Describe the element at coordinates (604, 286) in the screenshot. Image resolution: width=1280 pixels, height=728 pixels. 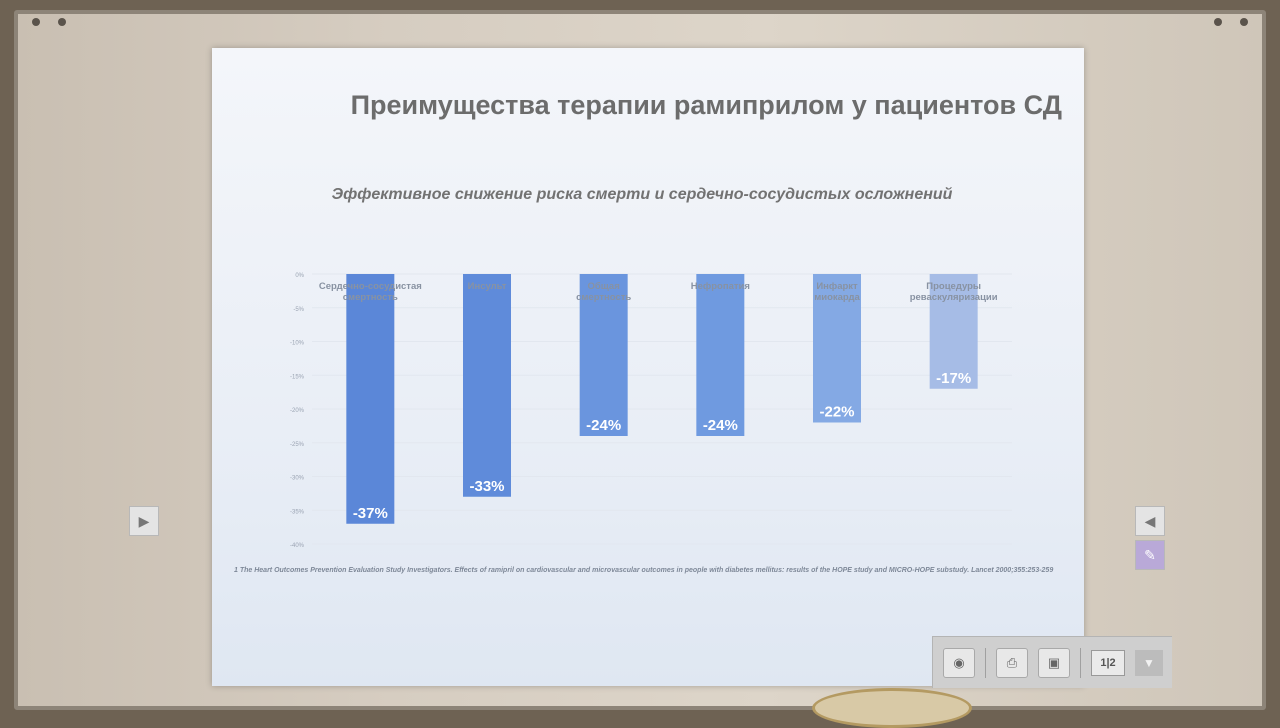
I see `category-label: Общая` at that location.